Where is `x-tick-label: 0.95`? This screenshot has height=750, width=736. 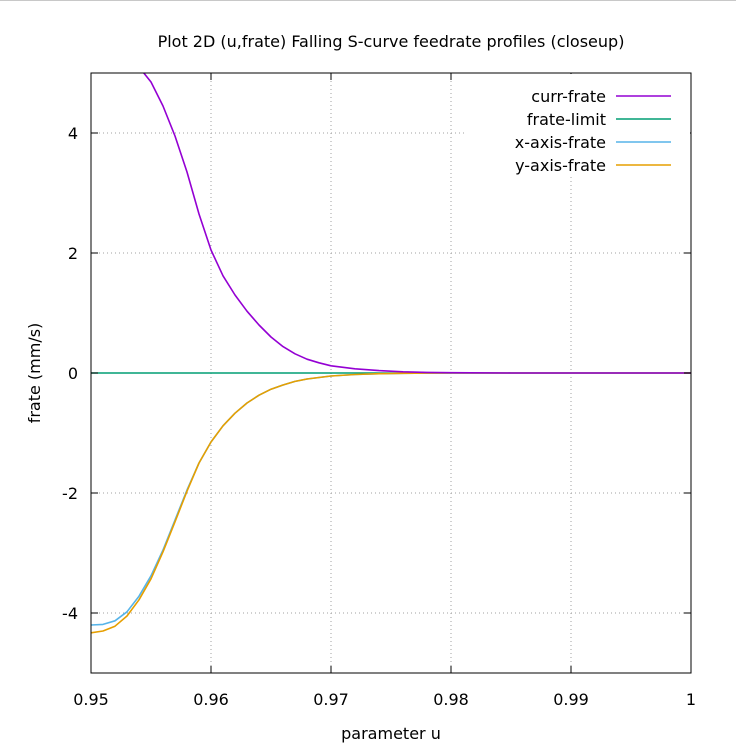
x-tick-label: 0.95 is located at coordinates (91, 699).